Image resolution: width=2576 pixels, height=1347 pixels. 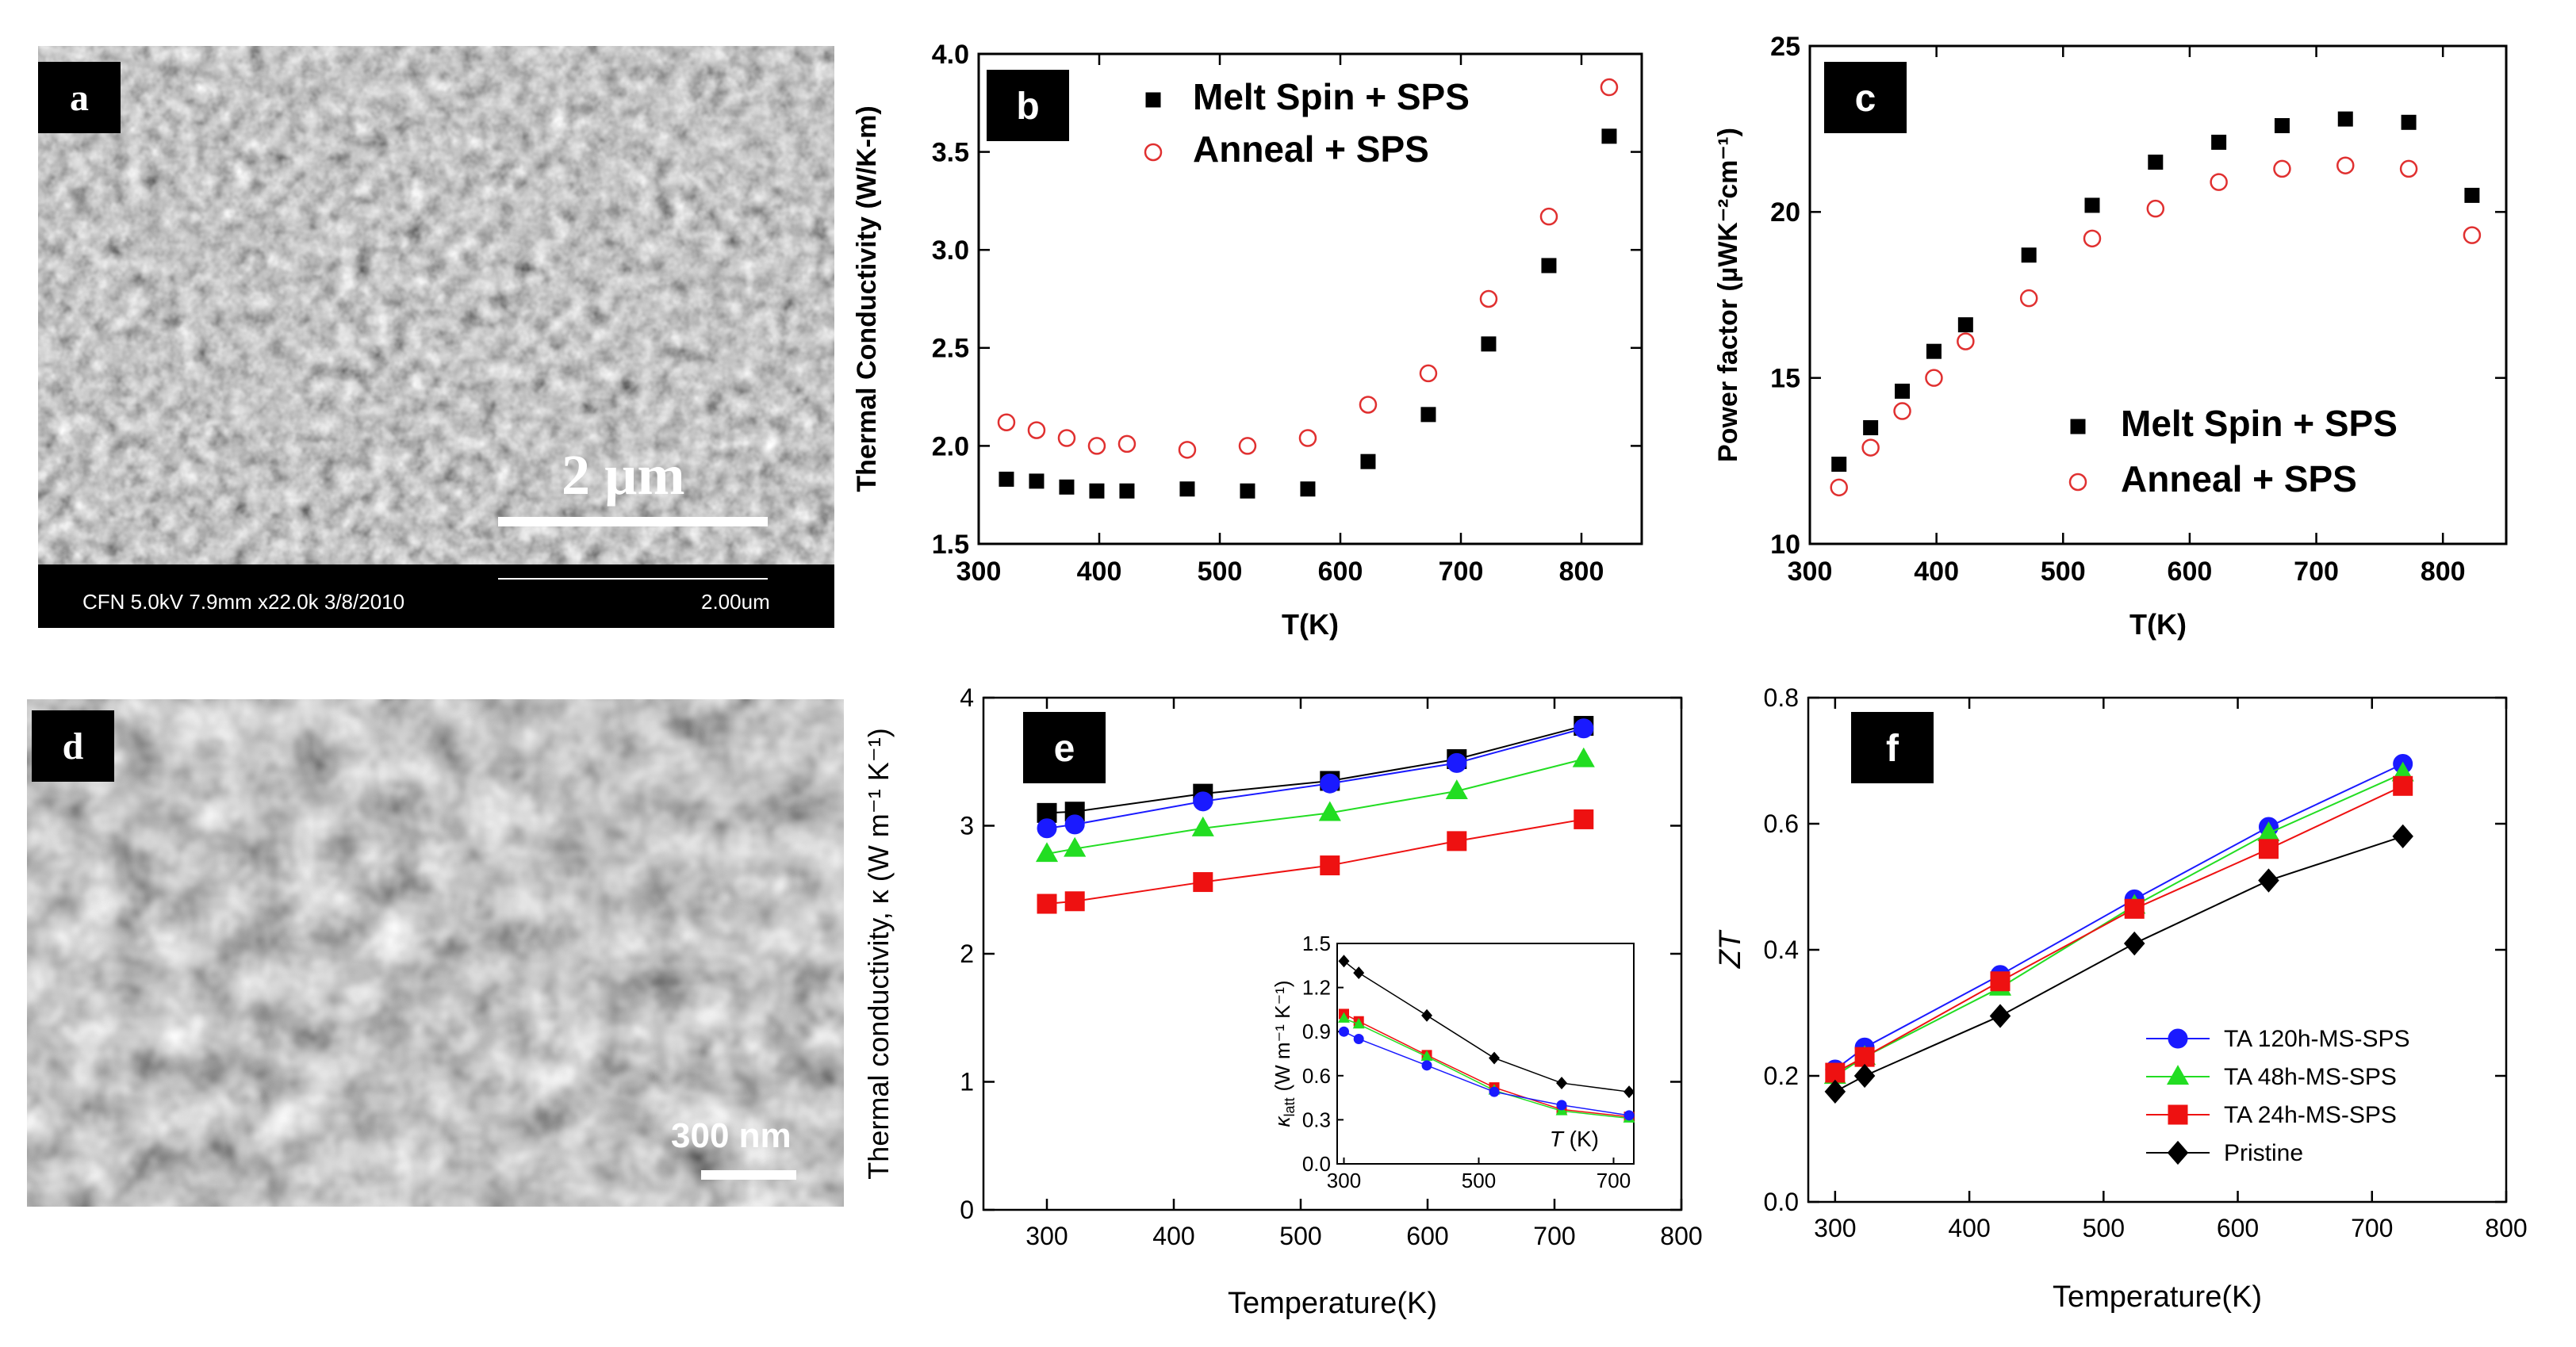 What do you see at coordinates (1064, 749) in the screenshot?
I see `panel-label-e: e` at bounding box center [1064, 749].